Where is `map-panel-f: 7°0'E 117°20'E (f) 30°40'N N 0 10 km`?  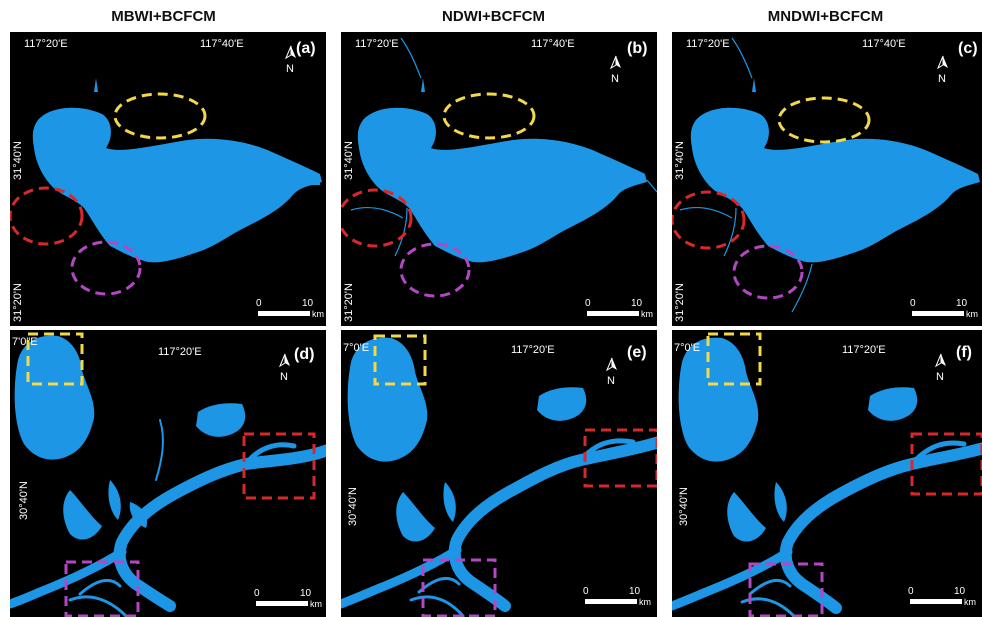 map-panel-f: 7°0'E 117°20'E (f) 30°40'N N 0 10 km is located at coordinates (827, 473).